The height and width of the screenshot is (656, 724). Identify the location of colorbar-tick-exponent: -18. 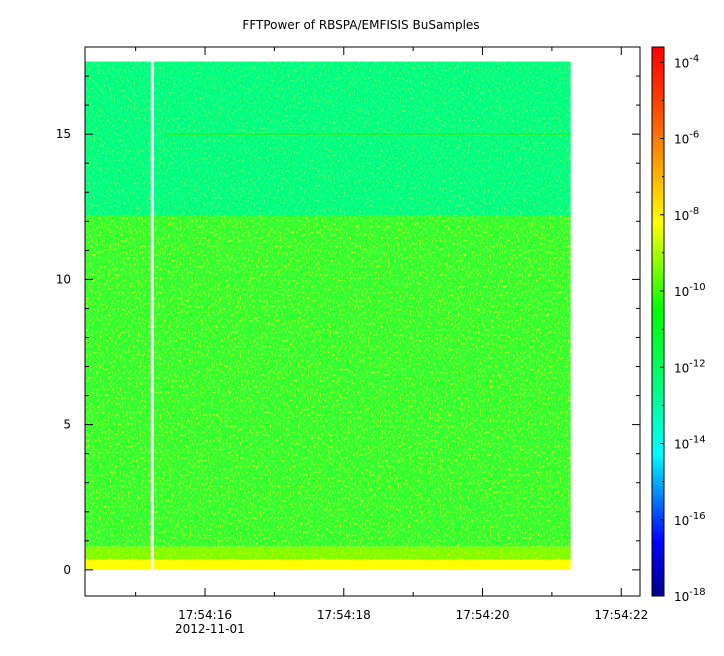
(697, 592).